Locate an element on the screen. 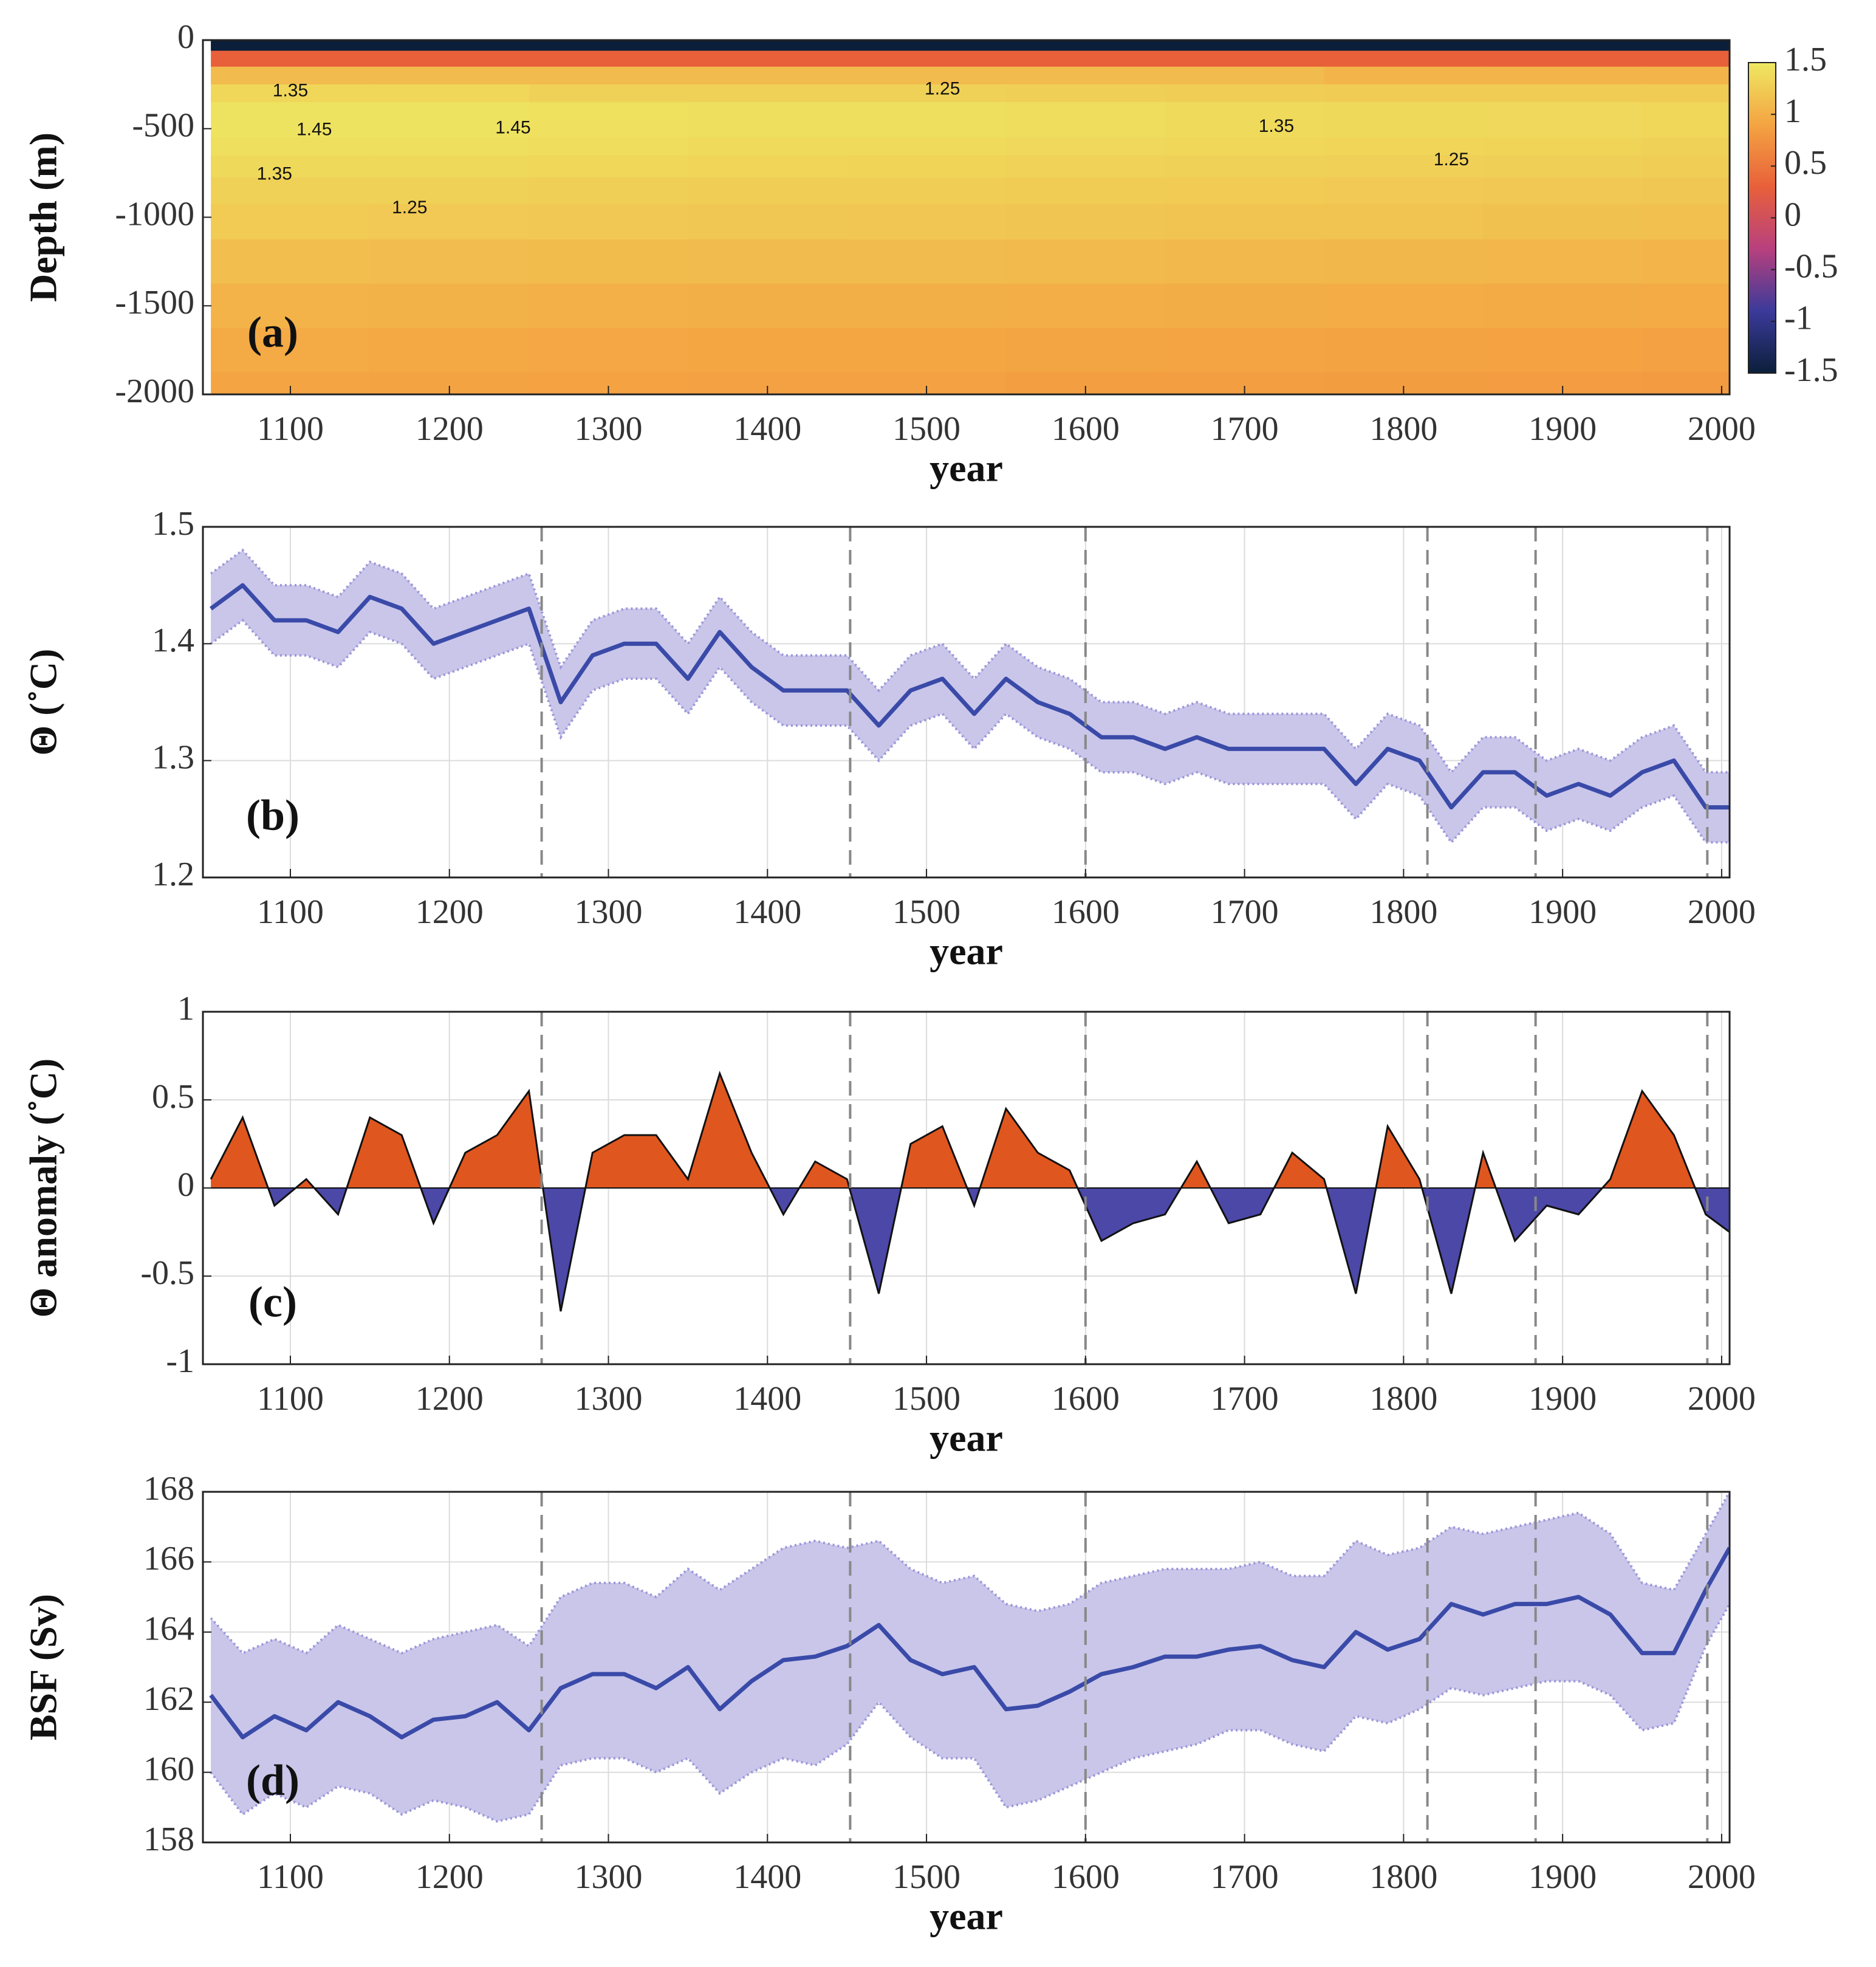 Image resolution: width=1876 pixels, height=1967 pixels. y-tick-label: -1500 is located at coordinates (154, 303).